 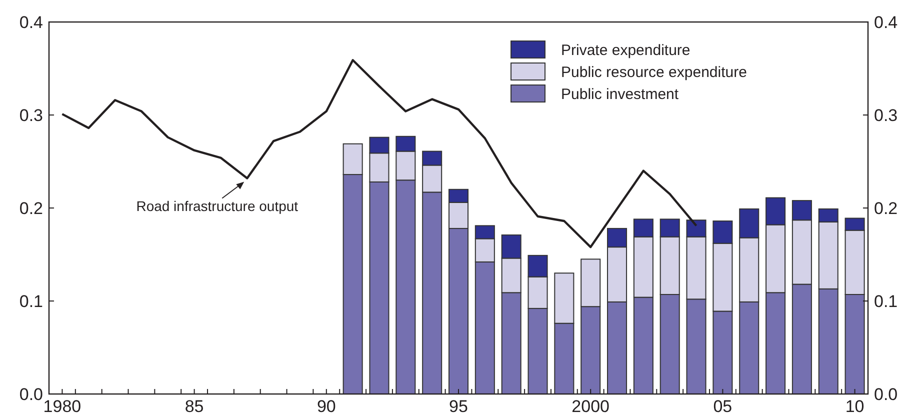 What do you see at coordinates (217, 206) in the screenshot?
I see `annotation: Road infrastructure output` at bounding box center [217, 206].